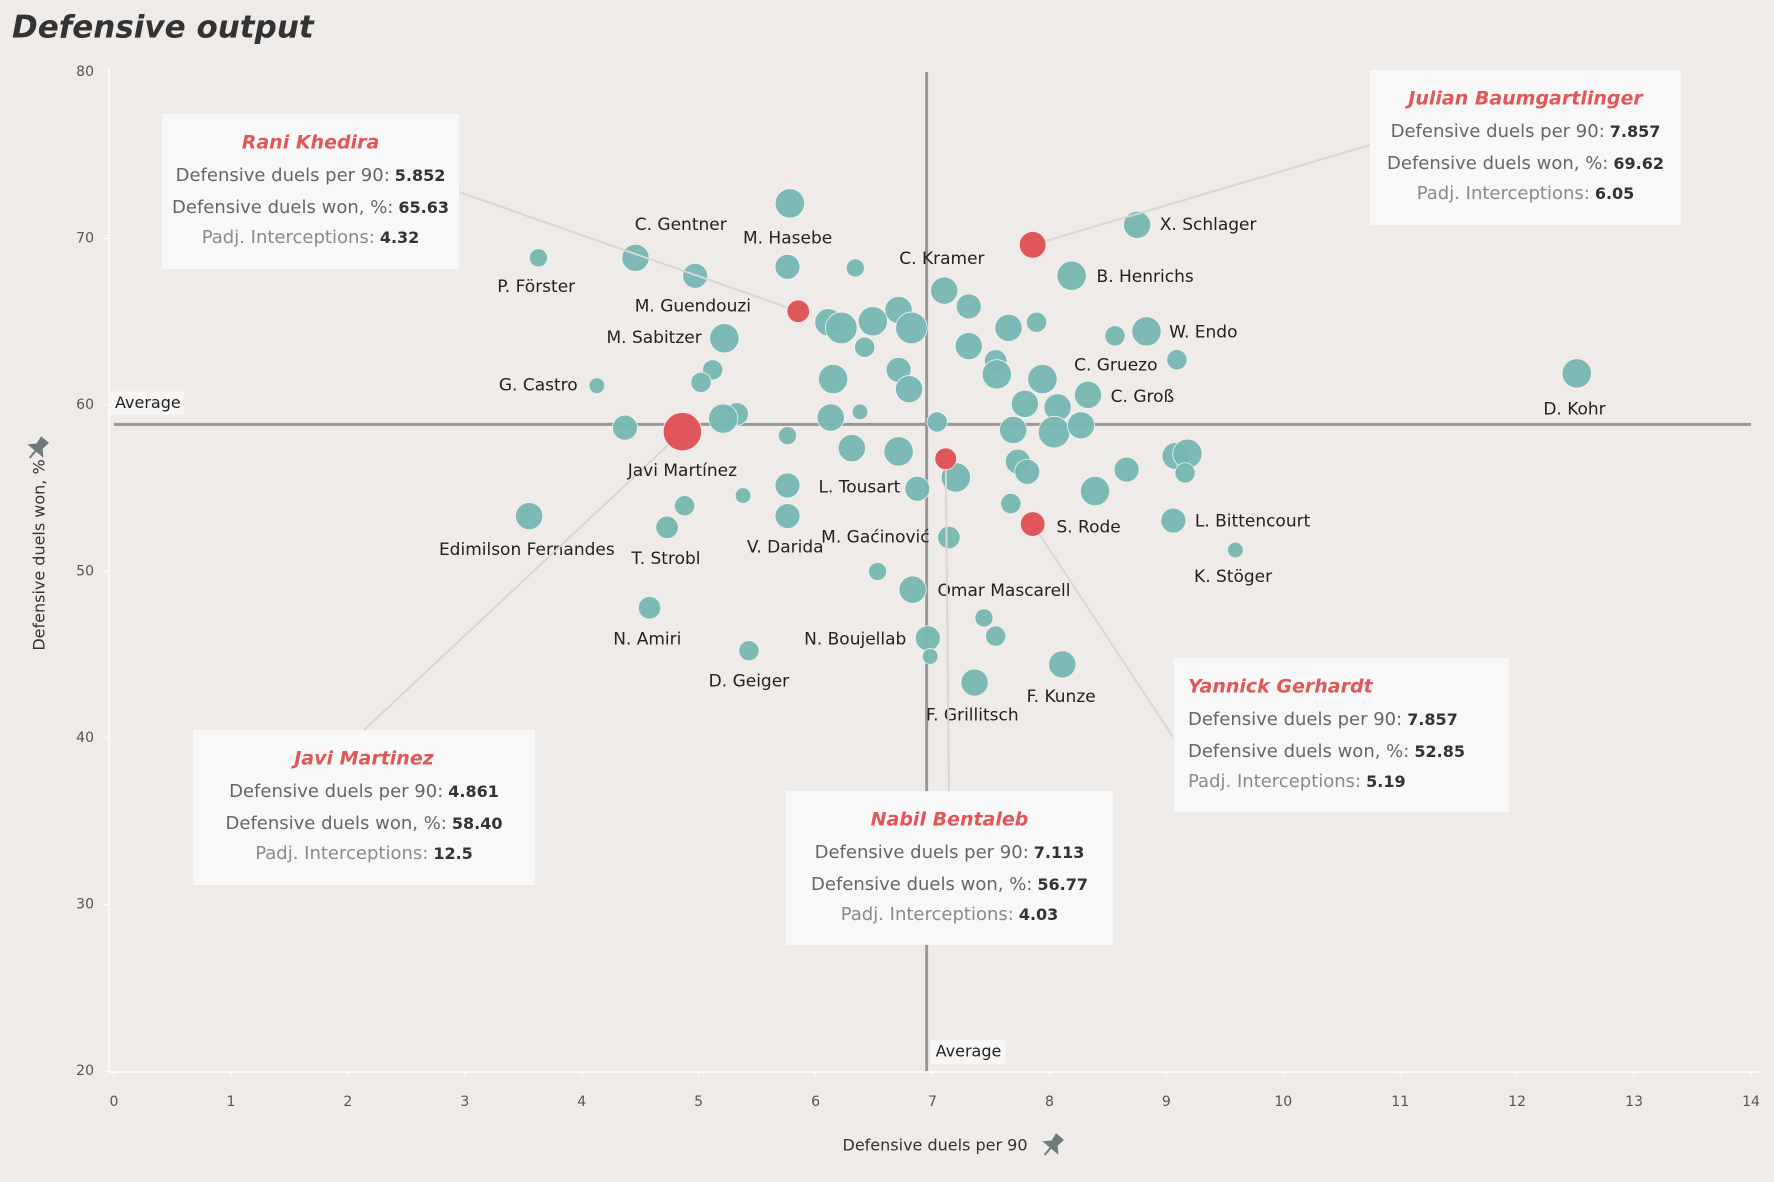 This screenshot has width=1774, height=1182. What do you see at coordinates (749, 681) in the screenshot?
I see `point-label: D. Geiger` at bounding box center [749, 681].